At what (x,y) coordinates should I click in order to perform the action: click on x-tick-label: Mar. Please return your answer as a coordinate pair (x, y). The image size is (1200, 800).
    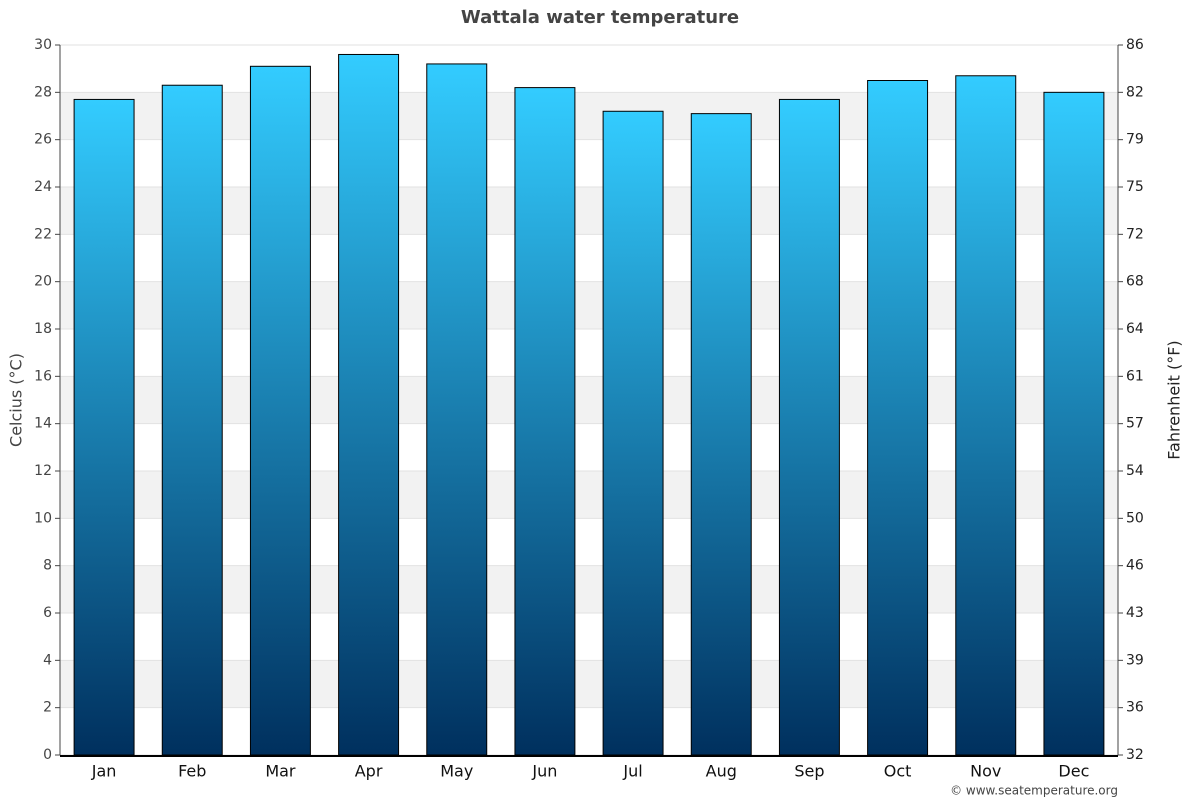
    Looking at the image, I should click on (280, 771).